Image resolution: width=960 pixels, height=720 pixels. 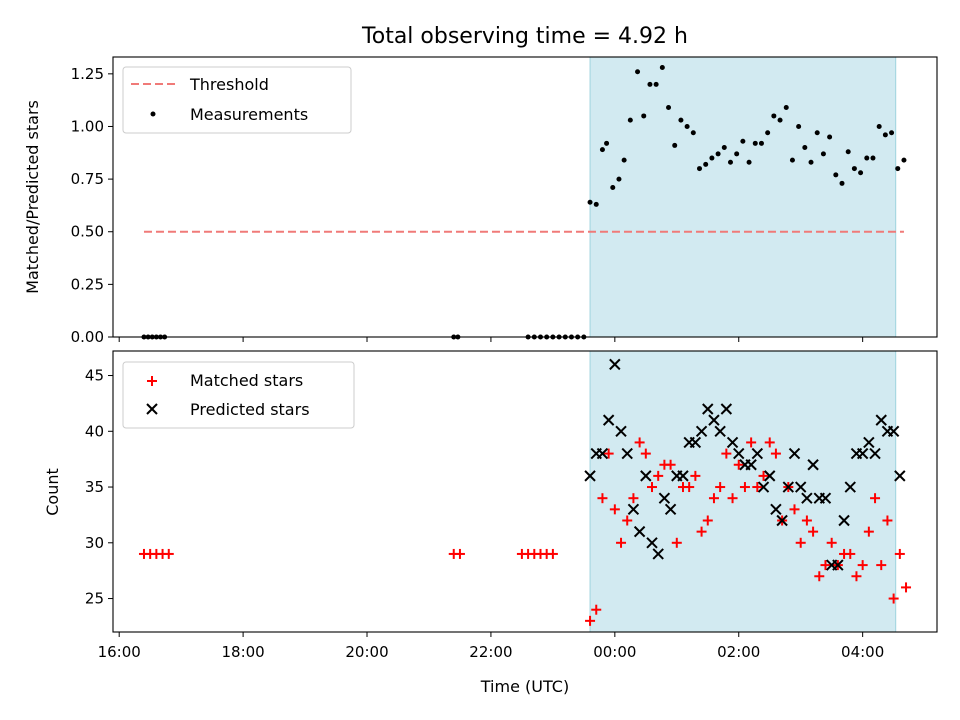 What do you see at coordinates (743, 491) in the screenshot?
I see `bottom-shaded-span` at bounding box center [743, 491].